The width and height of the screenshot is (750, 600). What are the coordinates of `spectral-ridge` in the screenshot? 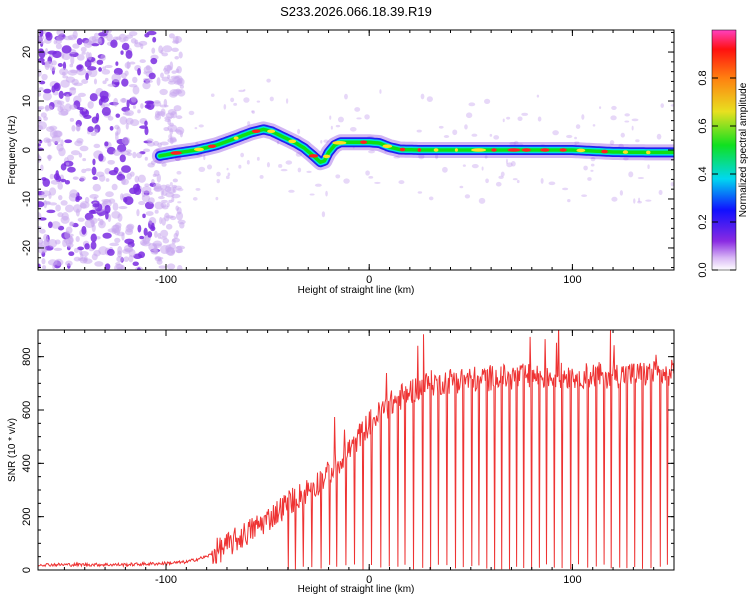 It's located at (412, 146).